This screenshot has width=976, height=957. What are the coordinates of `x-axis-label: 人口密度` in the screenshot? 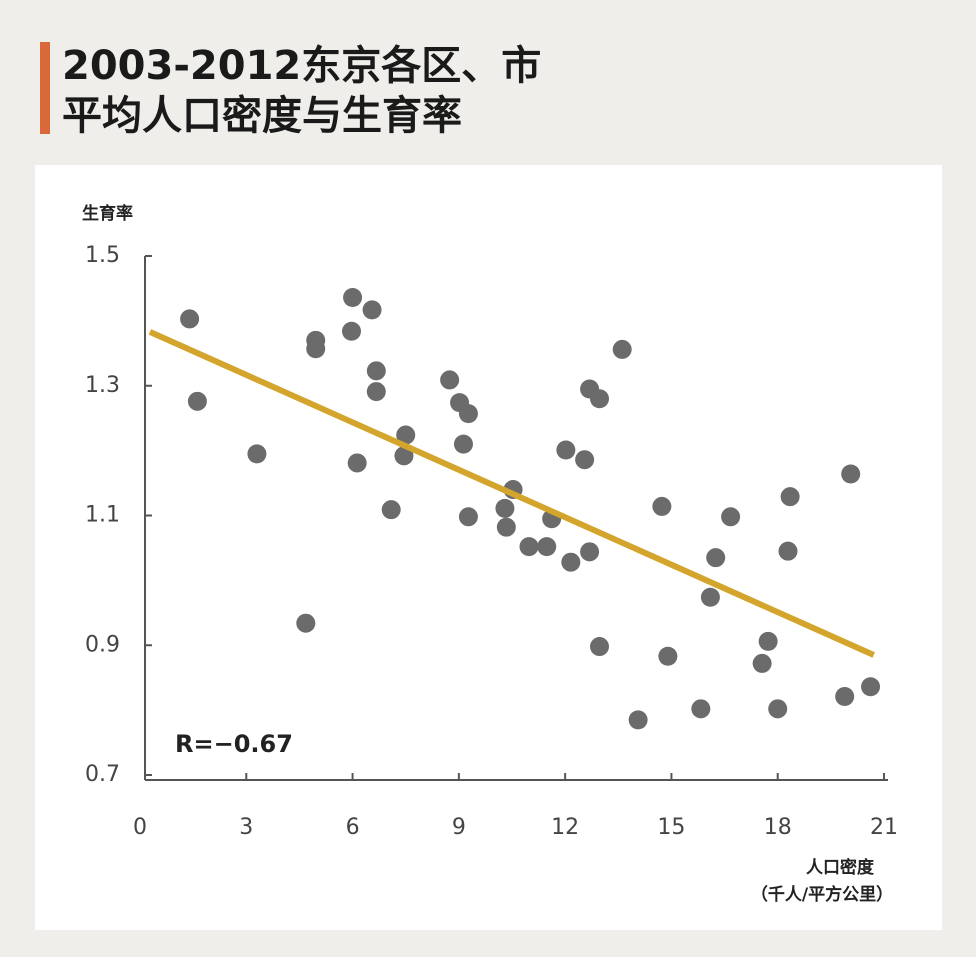 It's located at (840, 867).